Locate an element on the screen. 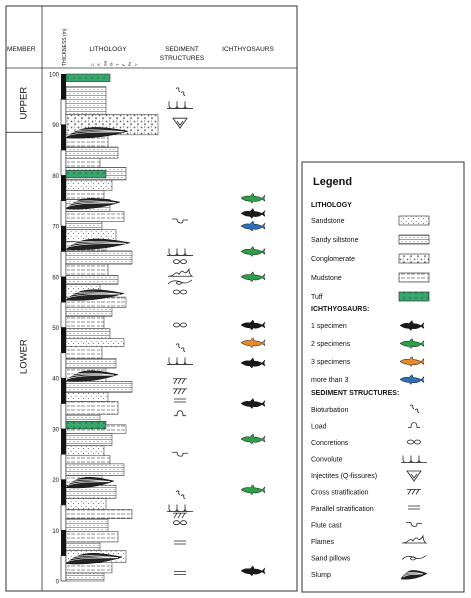 The height and width of the screenshot is (598, 471). lithology-scale-label: F is located at coordinates (124, 64).